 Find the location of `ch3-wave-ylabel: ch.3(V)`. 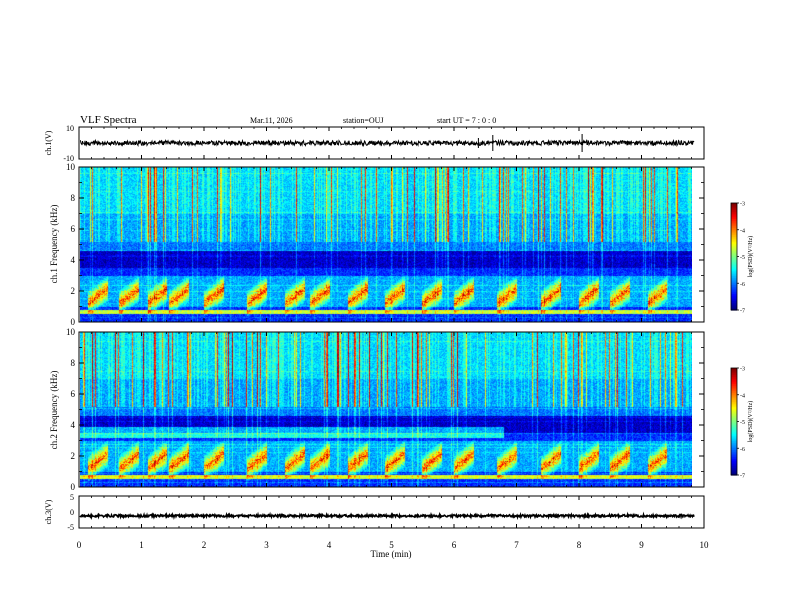

ch3-wave-ylabel: ch.3(V) is located at coordinates (48, 511).